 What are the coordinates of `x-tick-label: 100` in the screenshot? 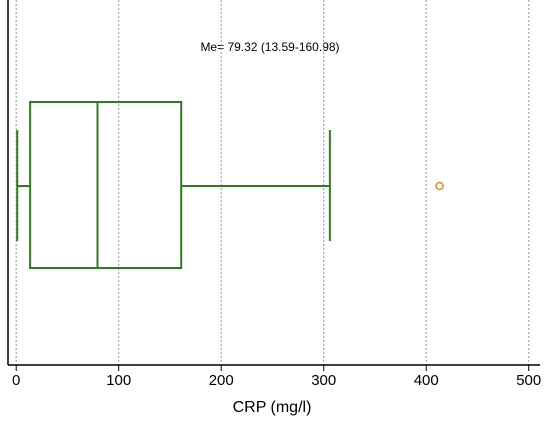 It's located at (118, 380).